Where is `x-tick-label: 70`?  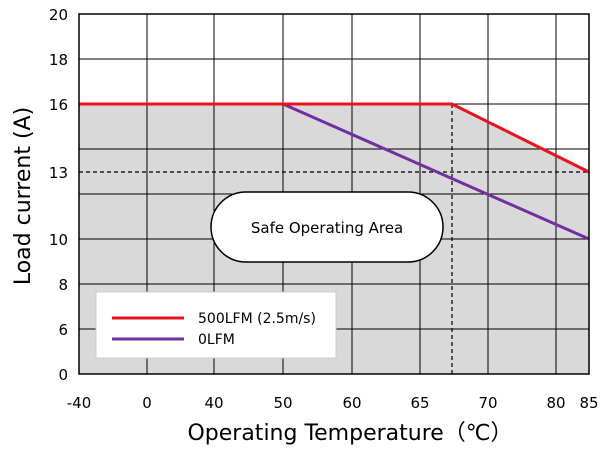 x-tick-label: 70 is located at coordinates (487, 403).